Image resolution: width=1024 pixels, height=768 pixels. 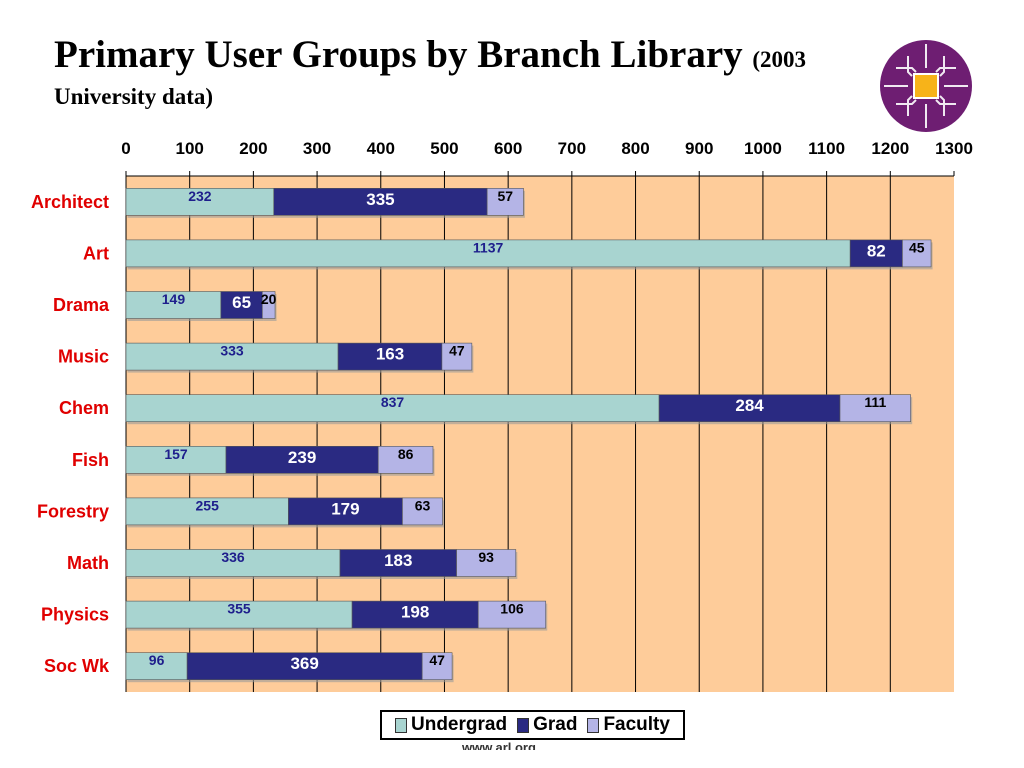 I want to click on x-tick-label: 800, so click(x=635, y=148).